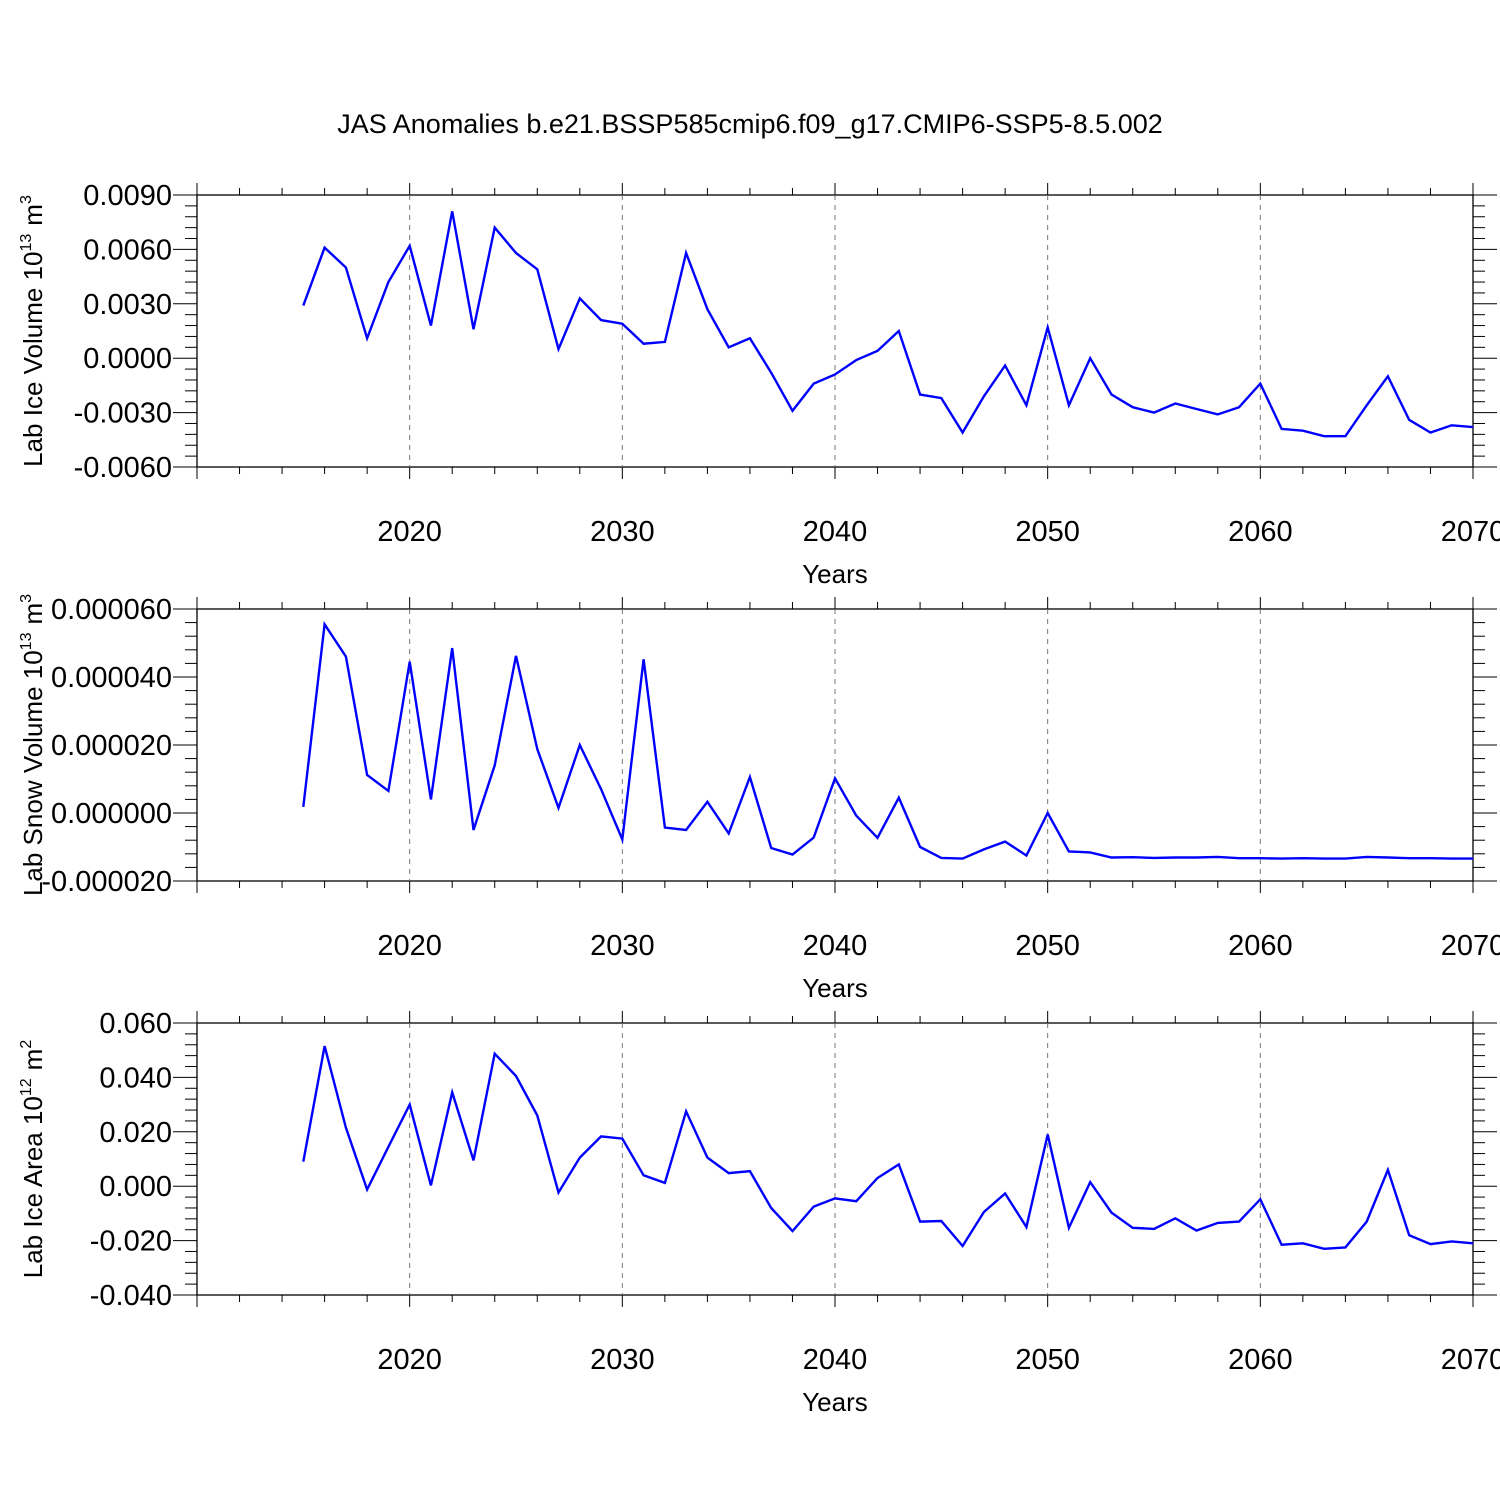 This screenshot has height=1500, width=1500. I want to click on y-tick-label: -0.0060, so click(123, 468).